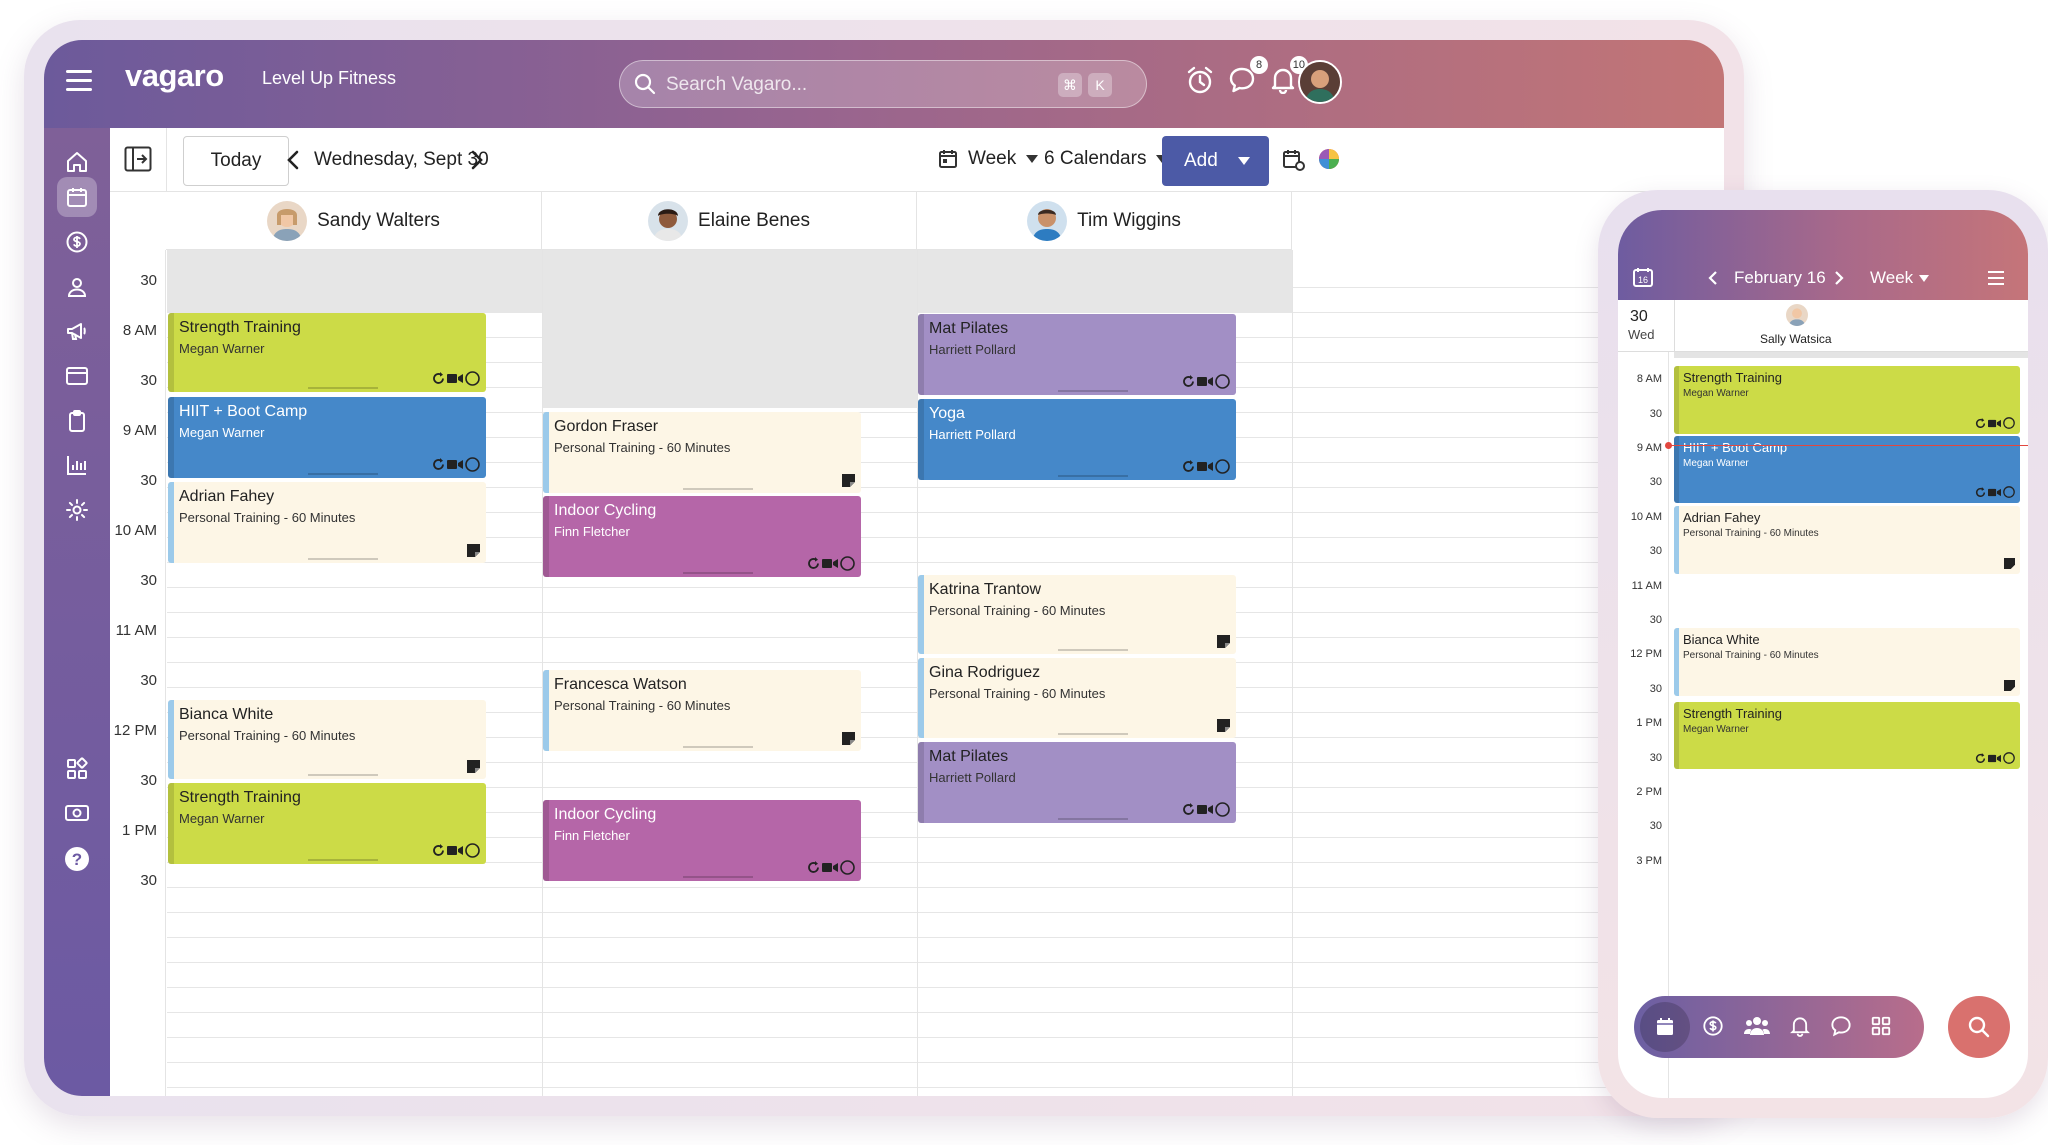 Image resolution: width=2048 pixels, height=1145 pixels. Describe the element at coordinates (856, 85) in the screenshot. I see `search-input` at that location.